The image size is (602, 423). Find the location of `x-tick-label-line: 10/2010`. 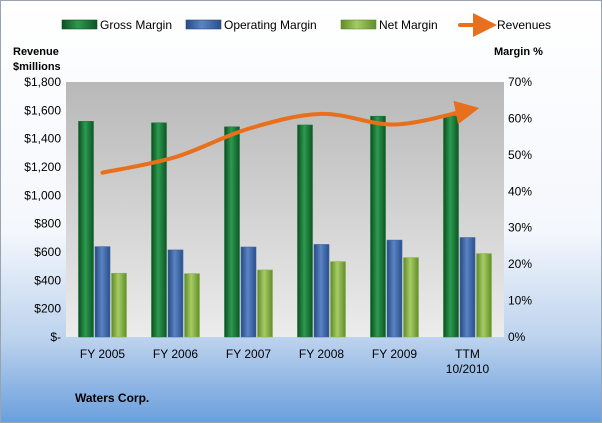

x-tick-label-line: 10/2010 is located at coordinates (468, 369).